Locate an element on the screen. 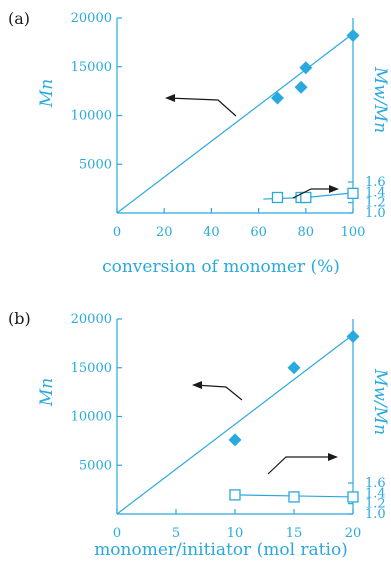 The width and height of the screenshot is (391, 567). x-tick-label: 5 is located at coordinates (176, 533).